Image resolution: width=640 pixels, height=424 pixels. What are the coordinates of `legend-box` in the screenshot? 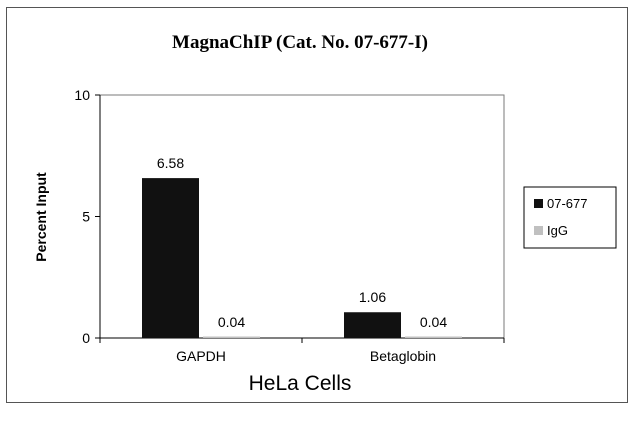 It's located at (570, 217).